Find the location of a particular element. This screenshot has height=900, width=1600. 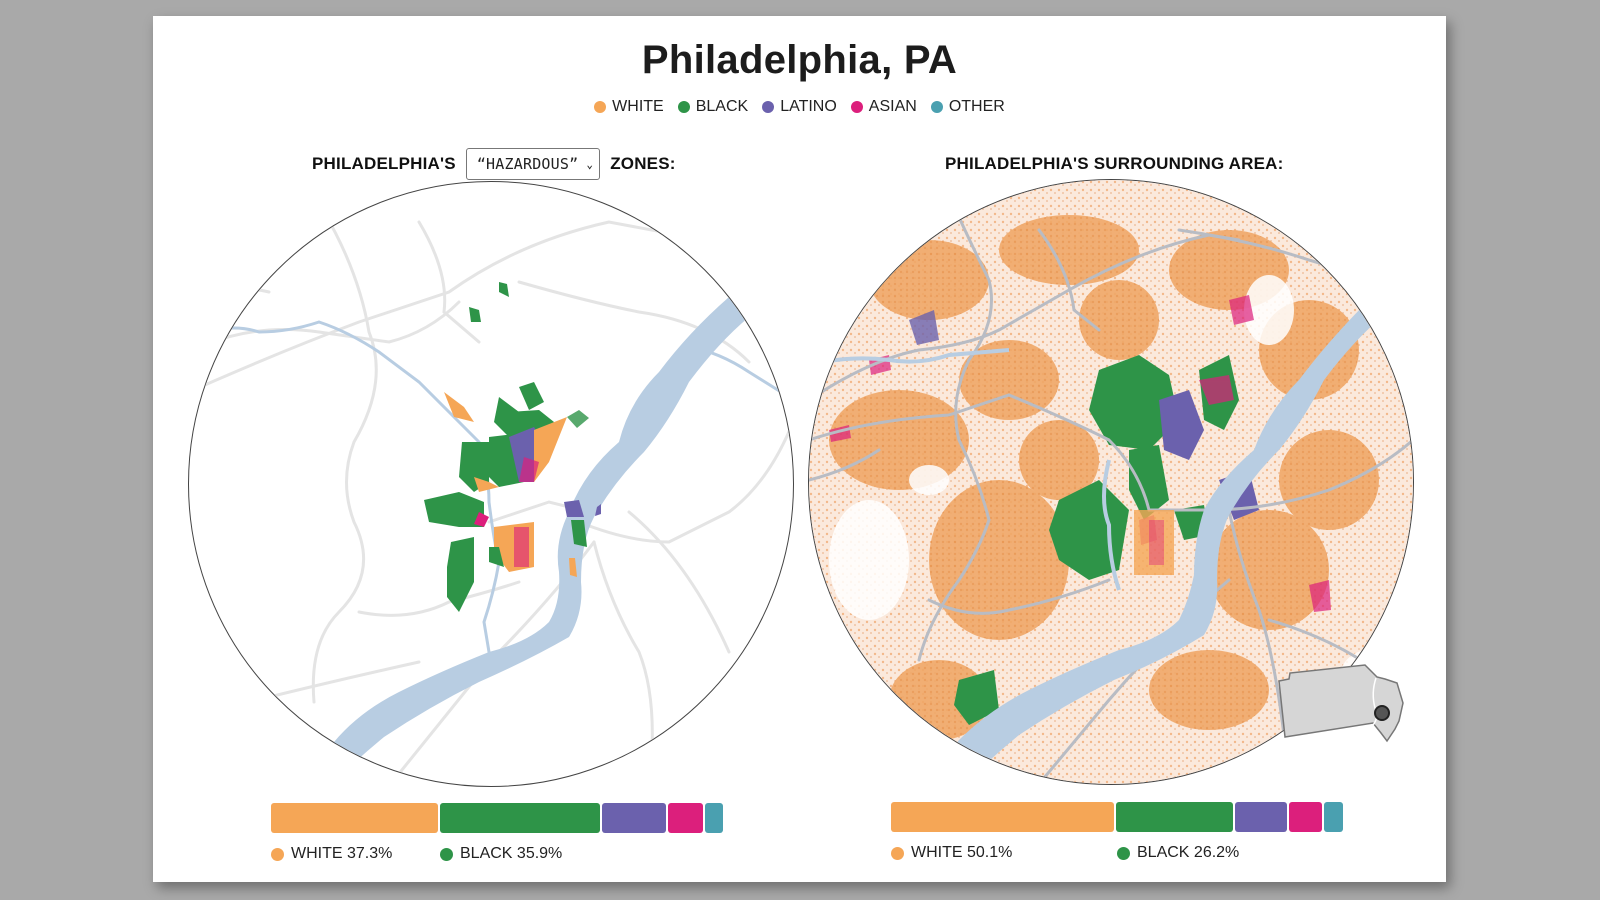

right-panel-header: PHILADELPHIA'S SURROUNDING AREA: is located at coordinates (1114, 164).